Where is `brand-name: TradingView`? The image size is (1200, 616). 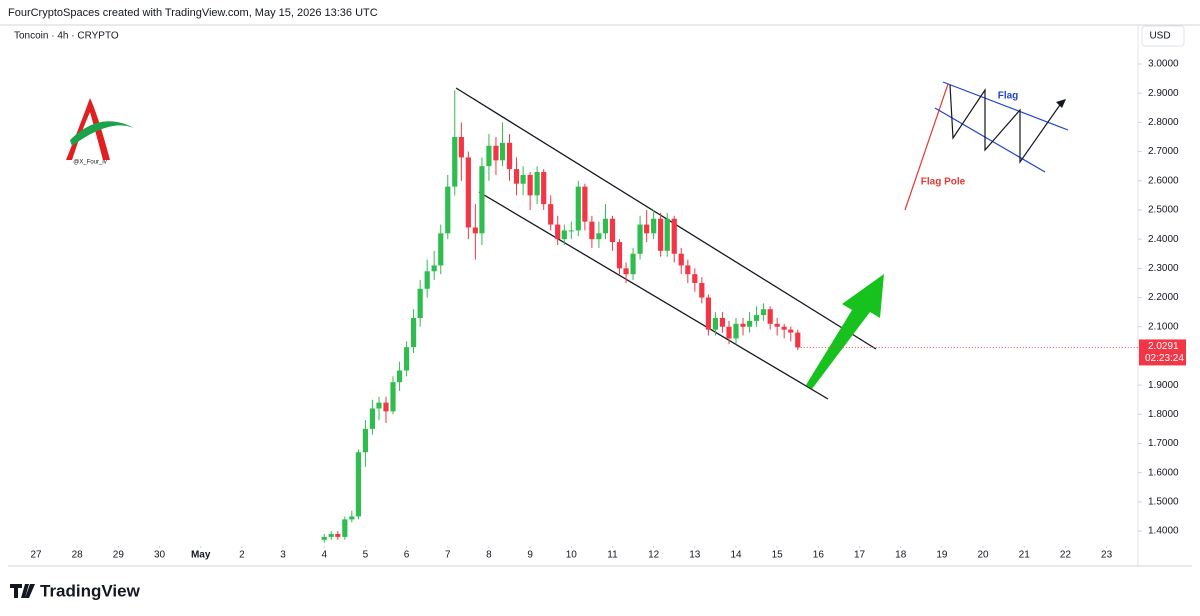 brand-name: TradingView is located at coordinates (90, 590).